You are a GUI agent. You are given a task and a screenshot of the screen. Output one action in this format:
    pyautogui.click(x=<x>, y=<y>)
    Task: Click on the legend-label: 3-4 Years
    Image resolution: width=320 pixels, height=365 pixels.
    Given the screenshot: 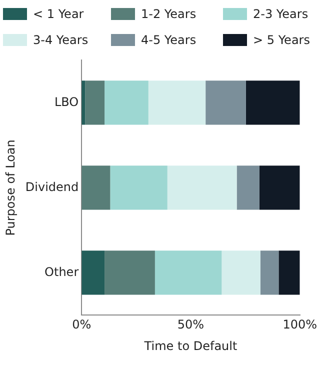 What is the action you would take?
    pyautogui.click(x=60, y=40)
    